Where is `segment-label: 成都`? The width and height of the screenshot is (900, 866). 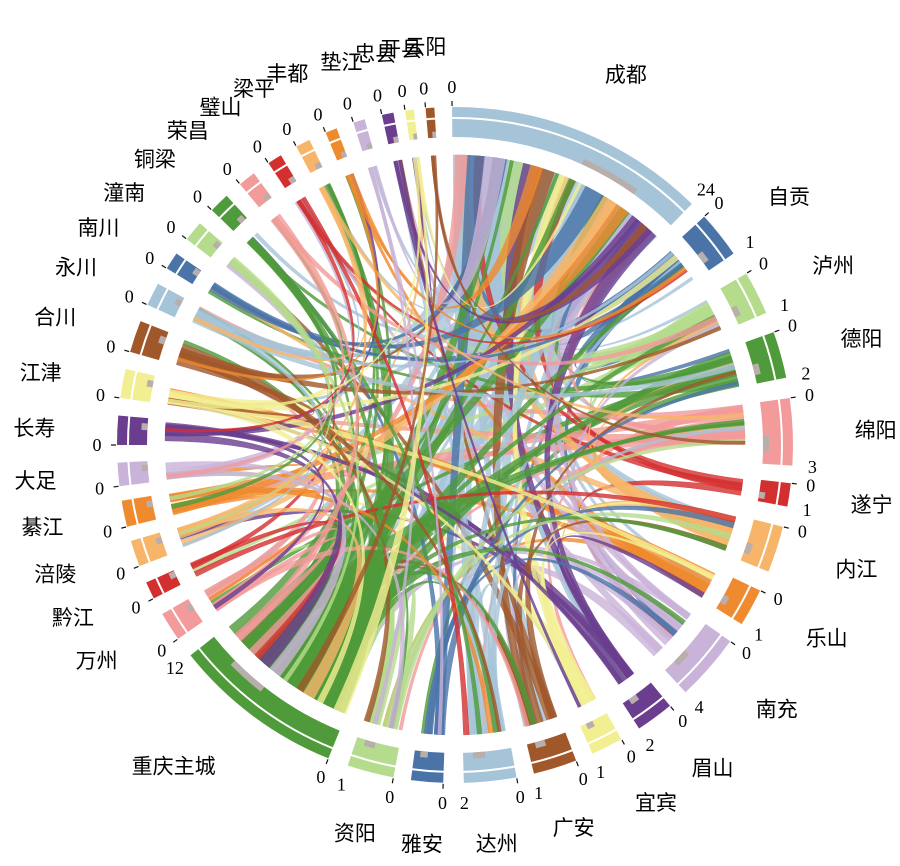 segment-label: 成都 is located at coordinates (626, 75).